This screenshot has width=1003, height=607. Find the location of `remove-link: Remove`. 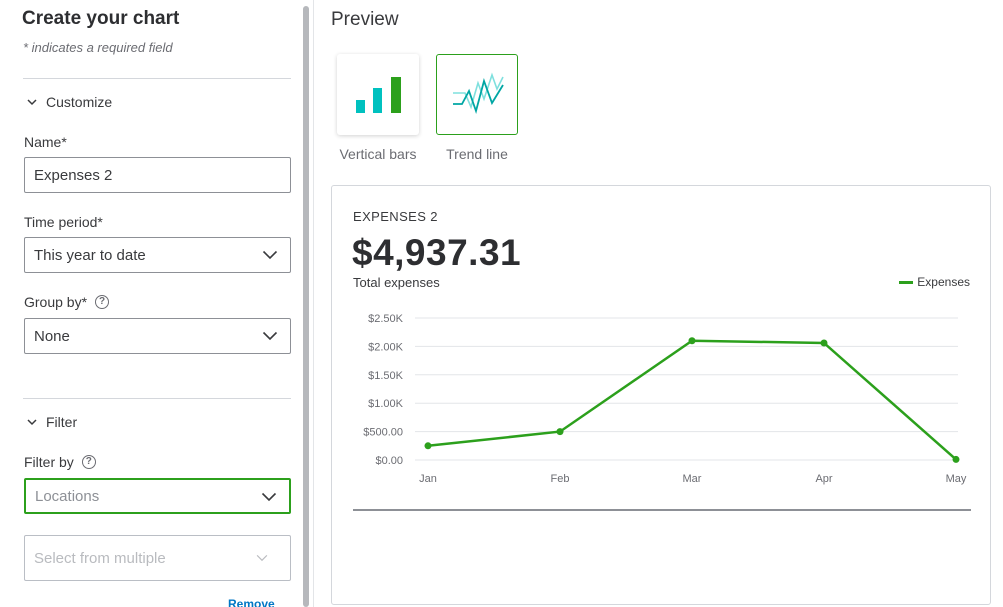

remove-link: Remove is located at coordinates (251, 602).